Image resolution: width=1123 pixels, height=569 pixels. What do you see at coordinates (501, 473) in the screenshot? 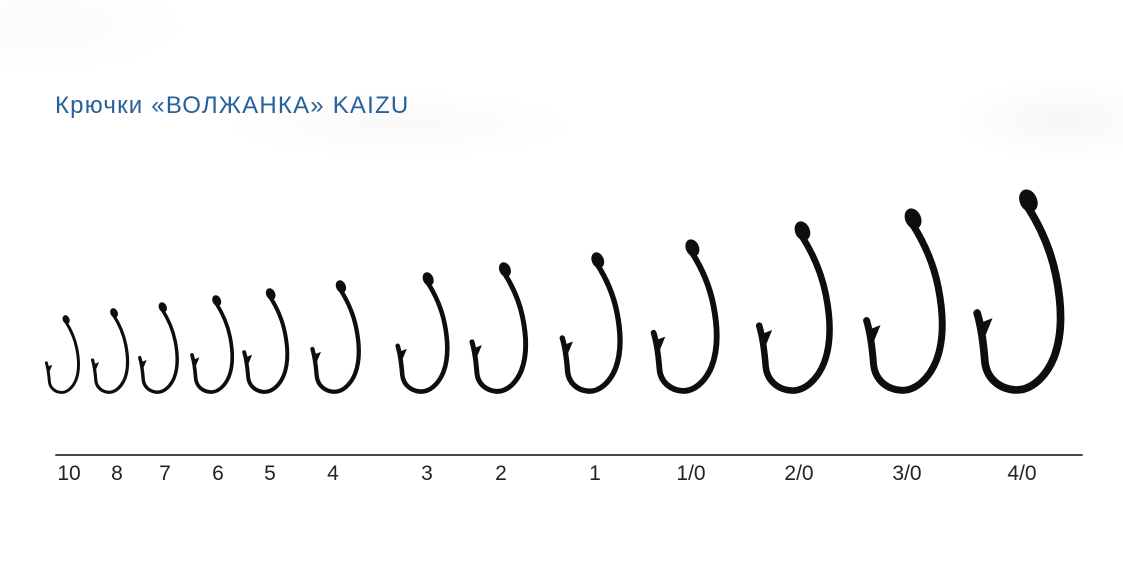
I see `size-label-2: 2` at bounding box center [501, 473].